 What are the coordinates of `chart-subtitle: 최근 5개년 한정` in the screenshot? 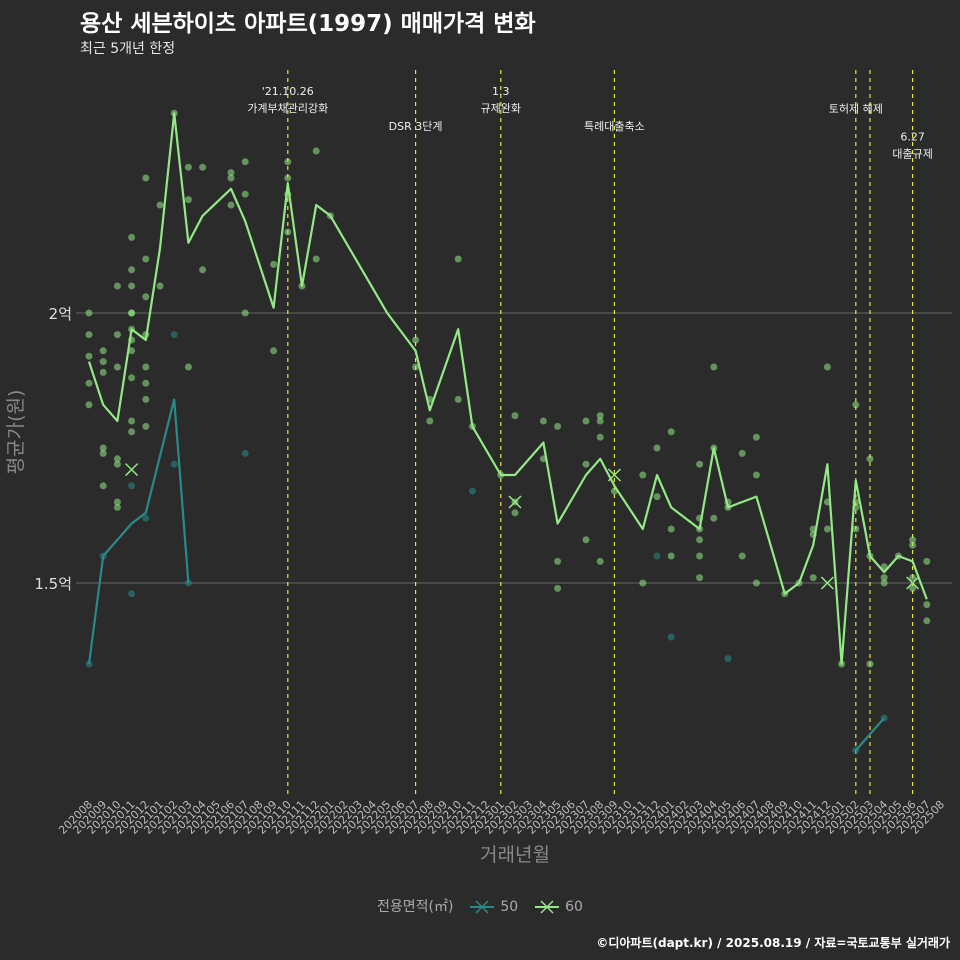 It's located at (128, 49).